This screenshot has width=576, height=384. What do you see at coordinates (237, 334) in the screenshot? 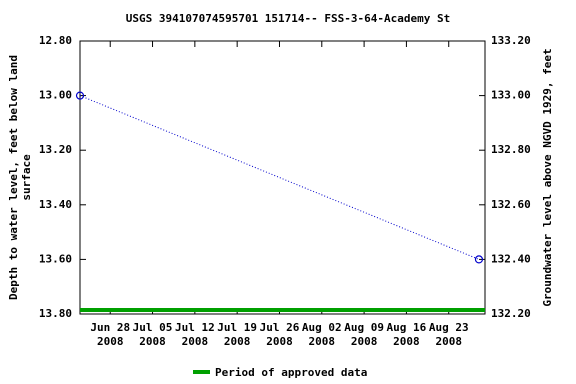
I see `x-tick-label: Jul 19 2008` at bounding box center [237, 334].